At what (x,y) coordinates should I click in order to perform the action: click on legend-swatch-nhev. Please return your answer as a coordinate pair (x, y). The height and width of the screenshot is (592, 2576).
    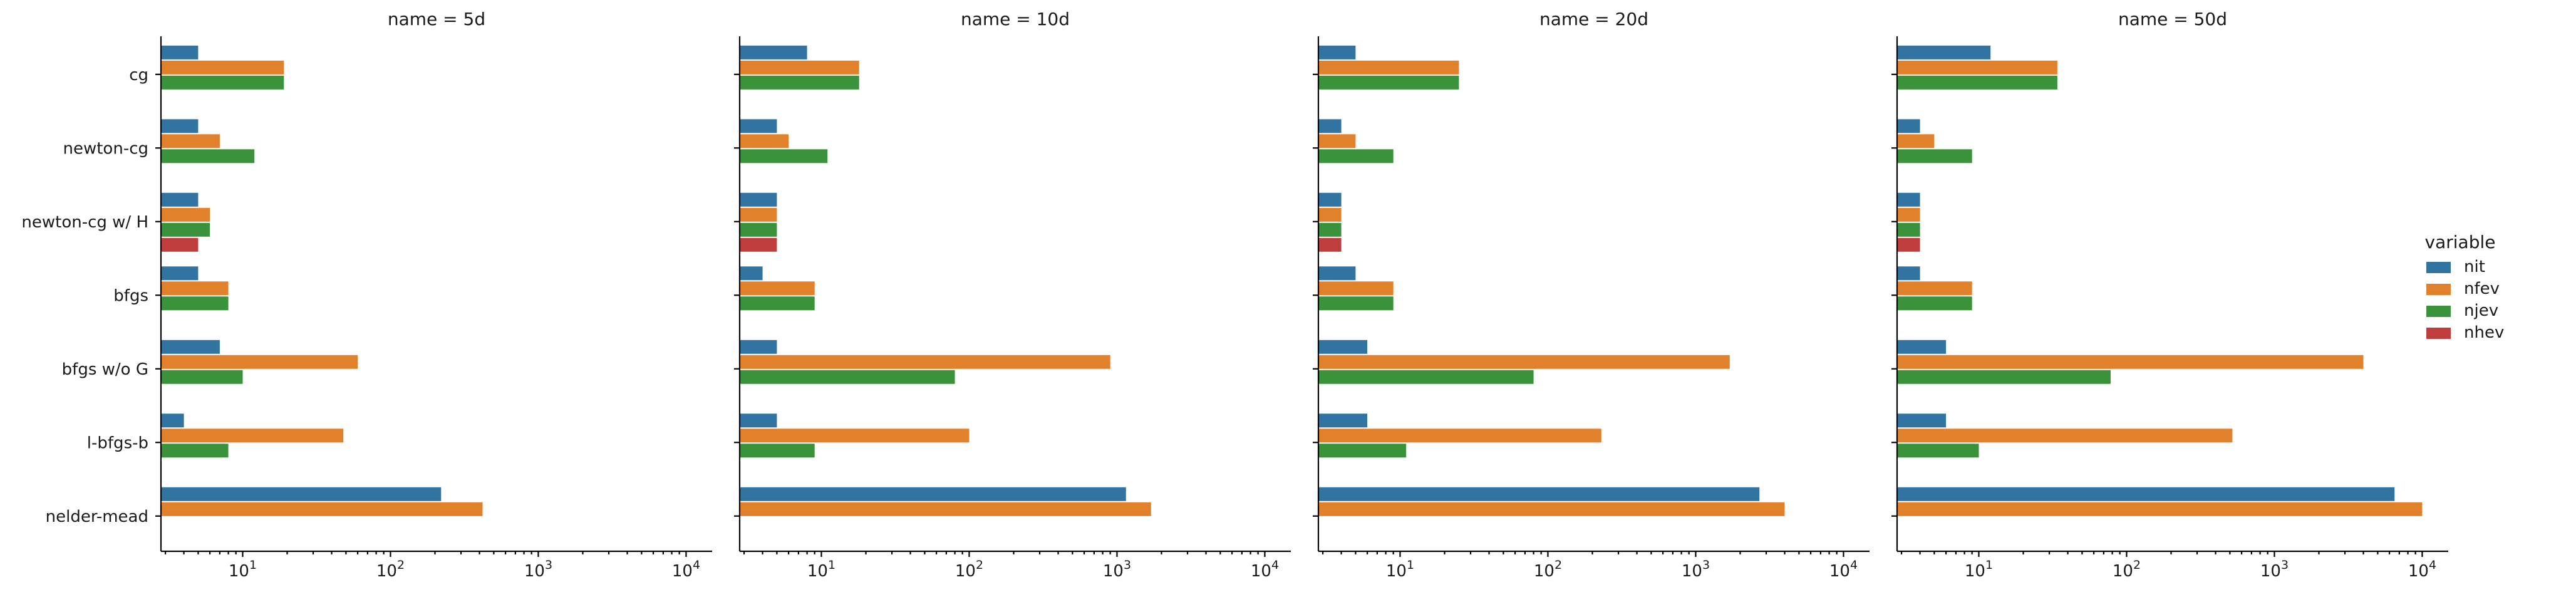
    Looking at the image, I should click on (2438, 333).